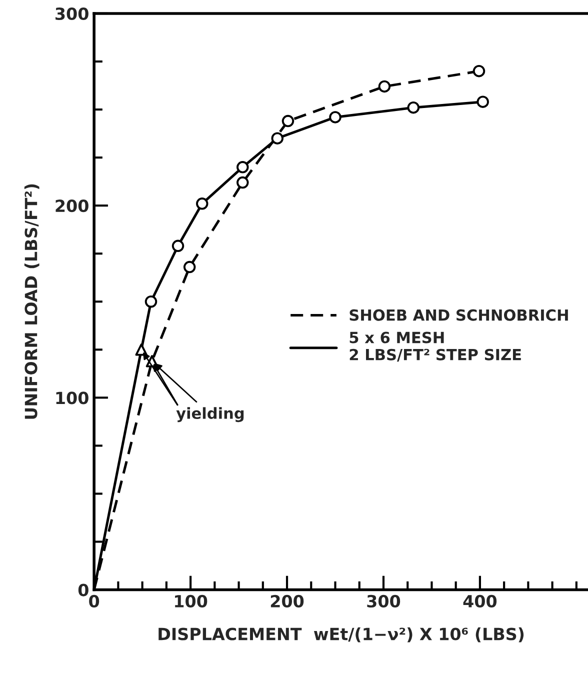  What do you see at coordinates (83, 590) in the screenshot?
I see `y-tick-label: 0` at bounding box center [83, 590].